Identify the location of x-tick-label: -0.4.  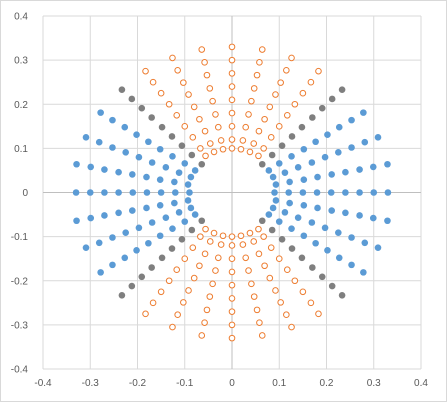
(43, 383).